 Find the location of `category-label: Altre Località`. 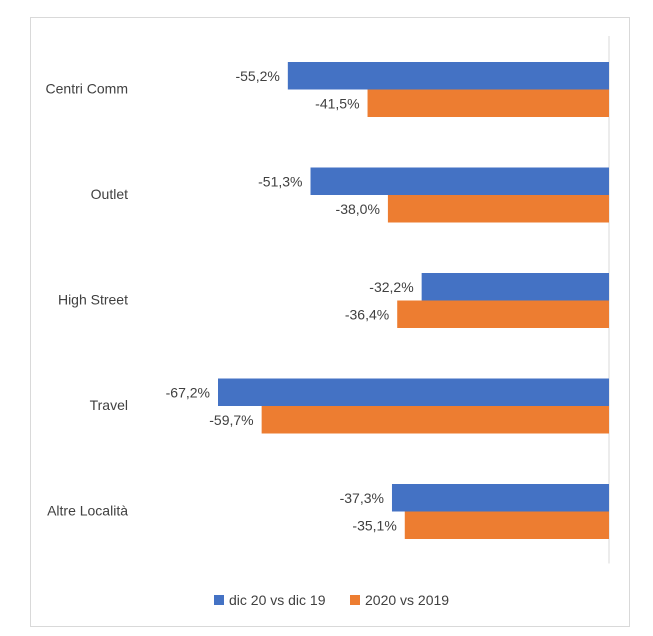

category-label: Altre Località is located at coordinates (87, 511).